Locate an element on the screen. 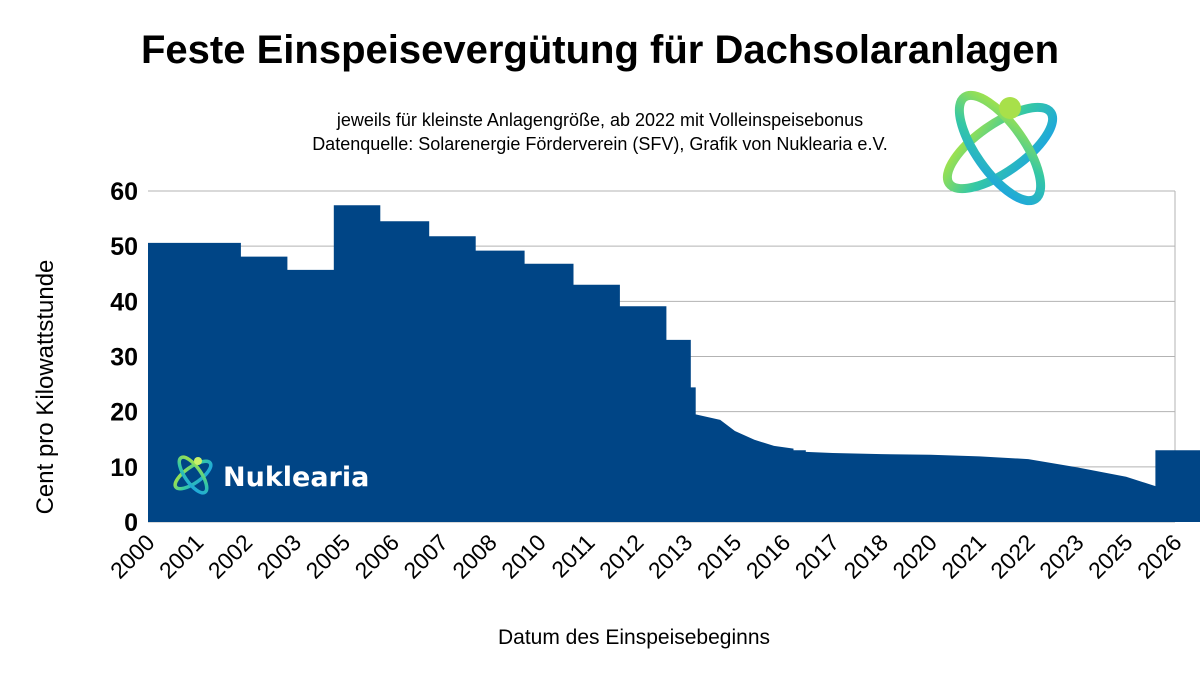 Image resolution: width=1200 pixels, height=677 pixels. x-tick-label: 2017 is located at coordinates (817, 556).